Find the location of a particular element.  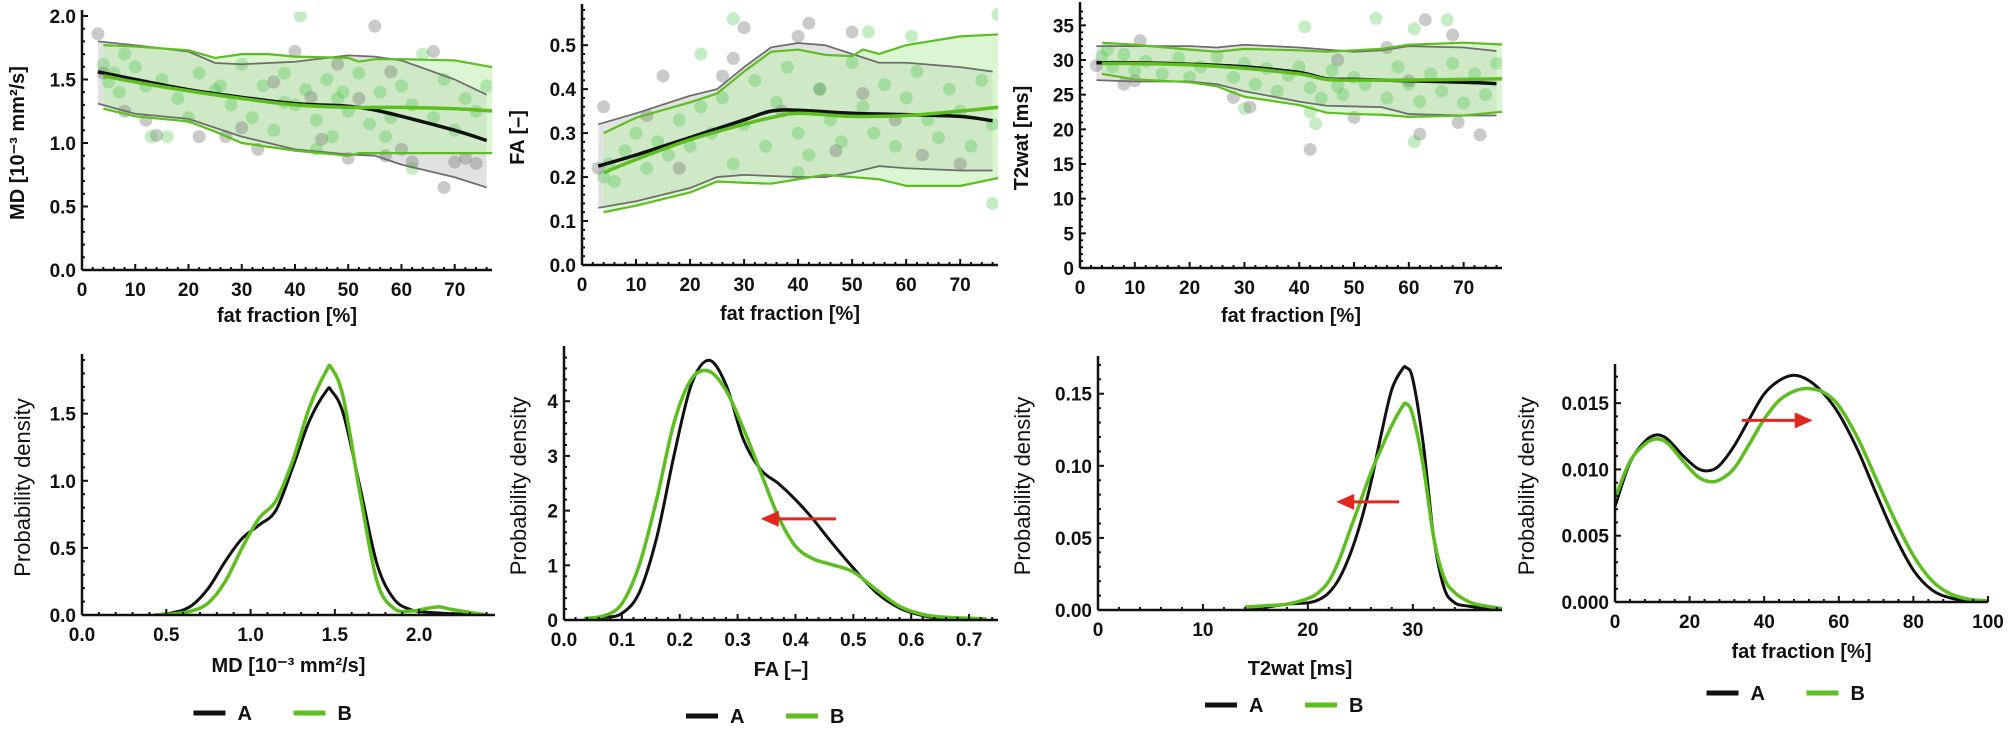

band-fill-b is located at coordinates (297, 100).